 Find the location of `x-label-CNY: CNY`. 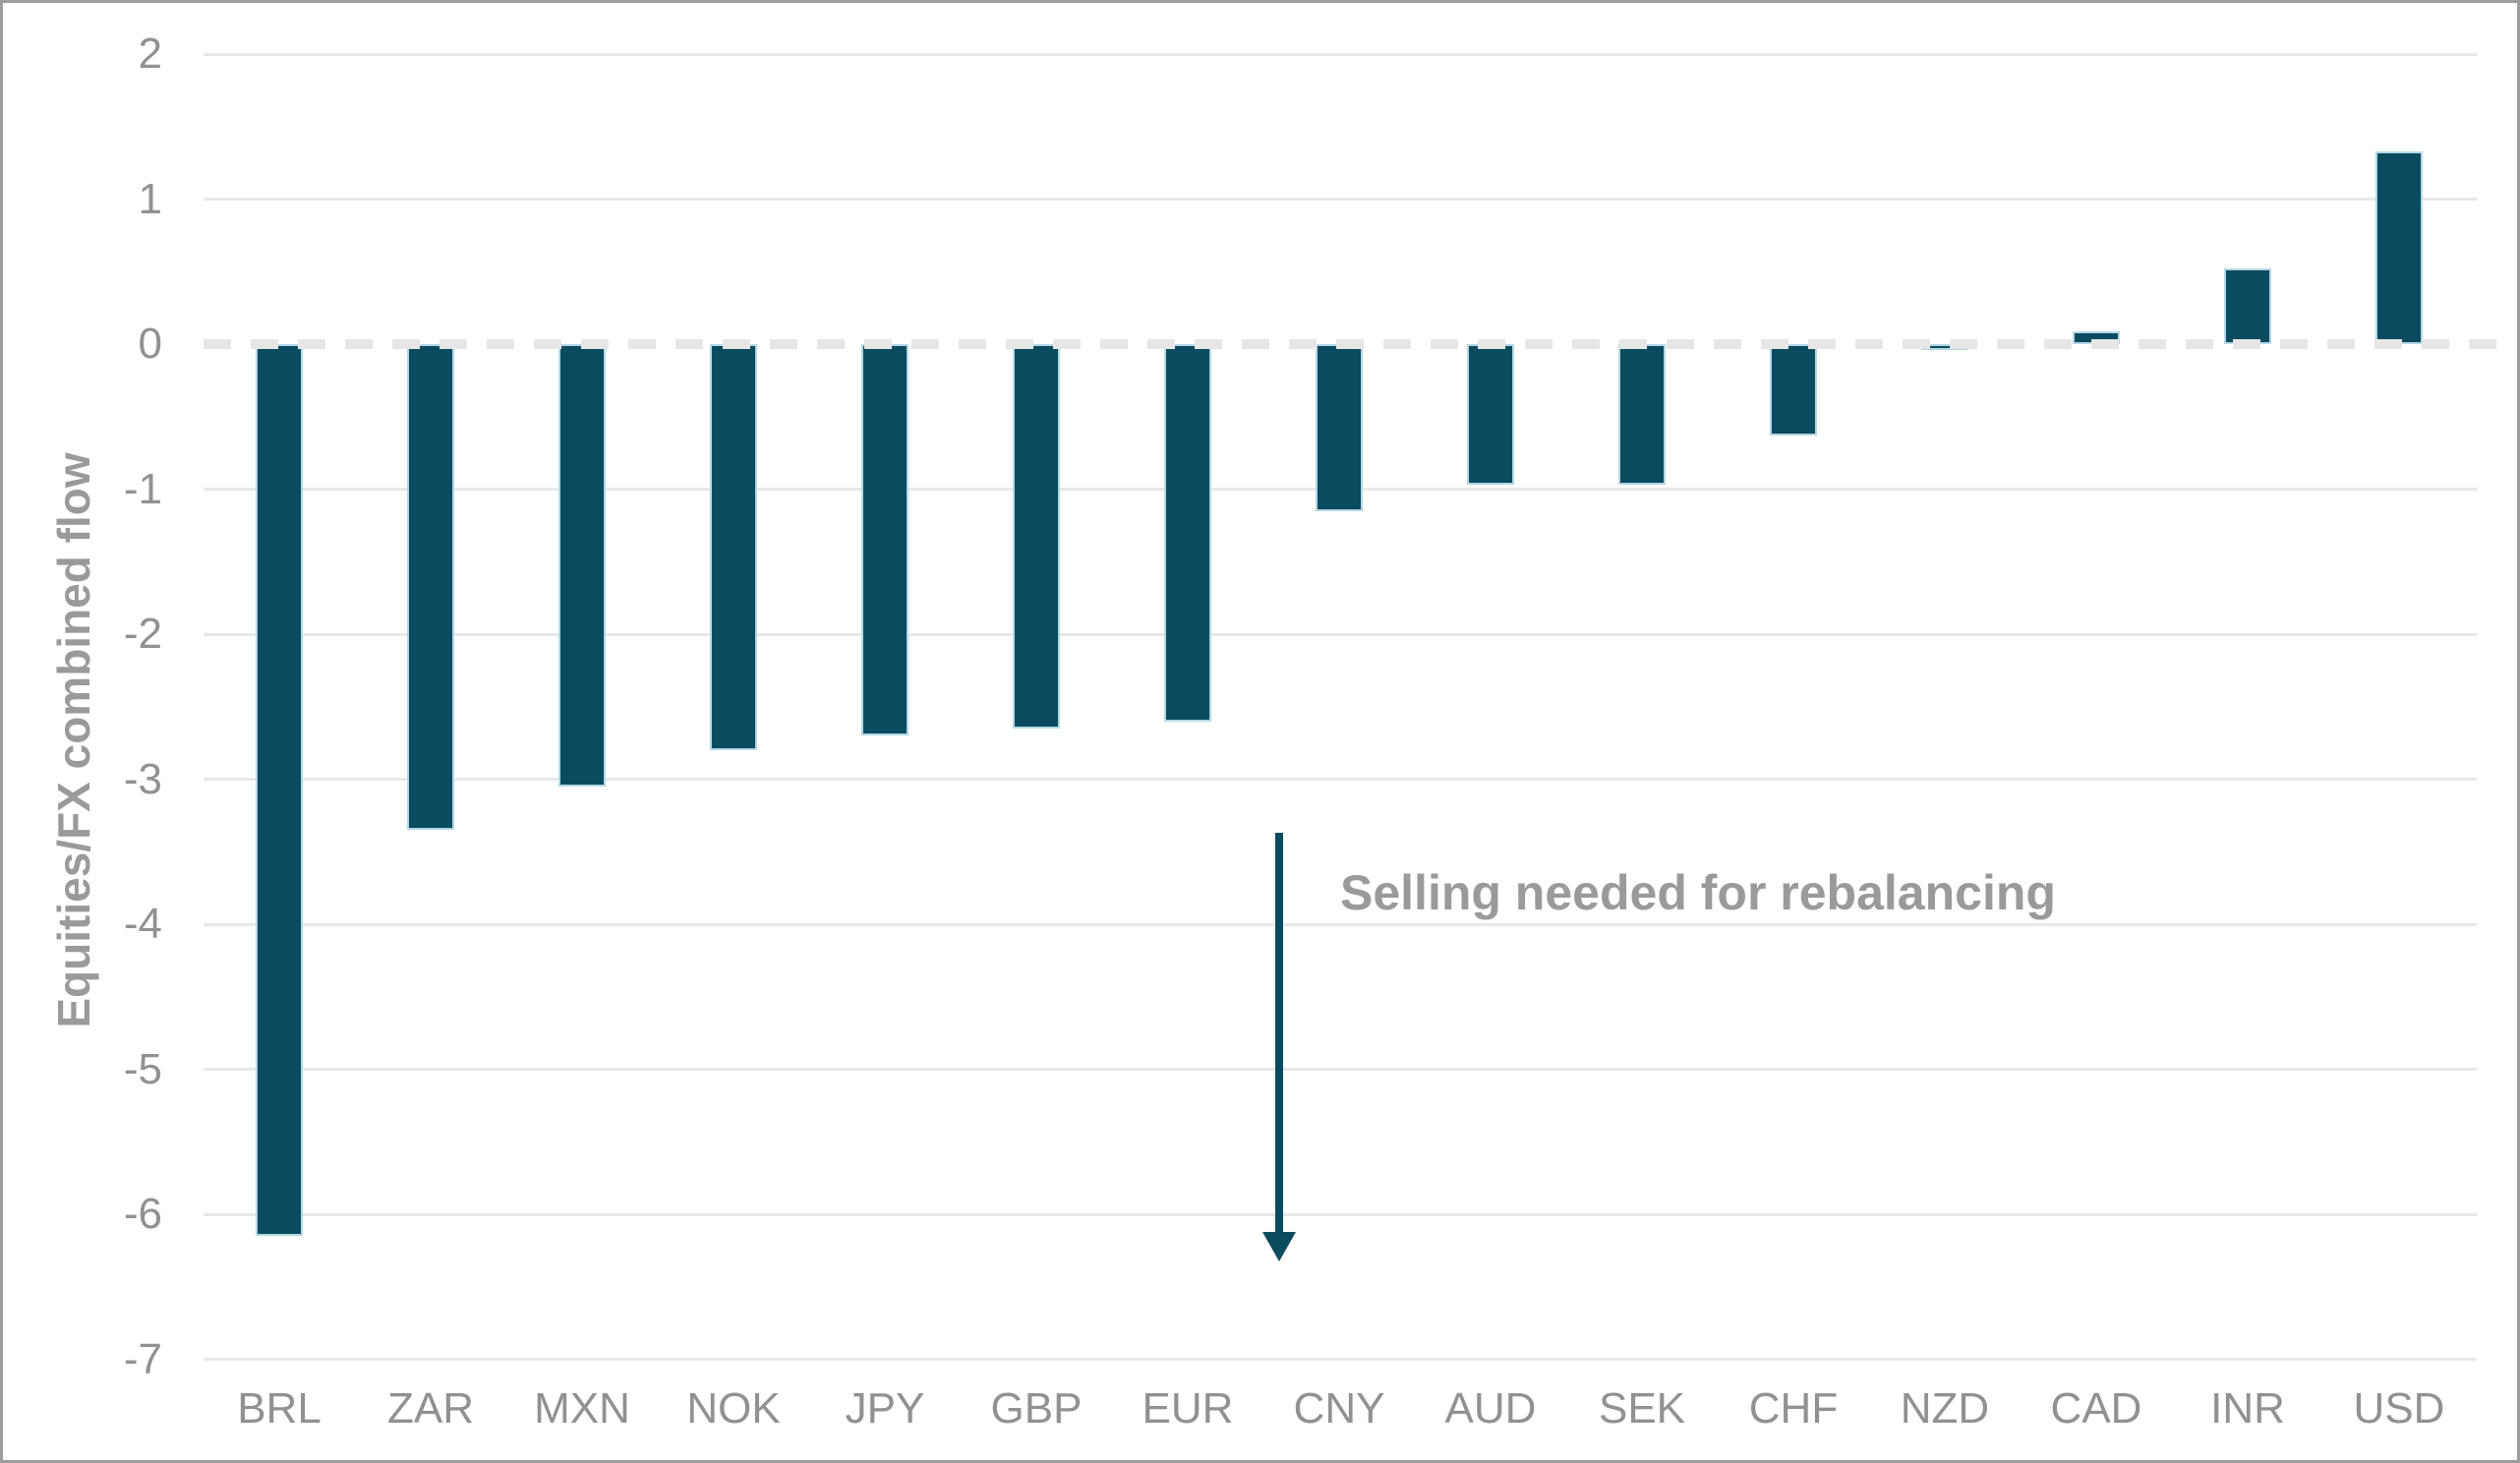

x-label-CNY: CNY is located at coordinates (1339, 1409).